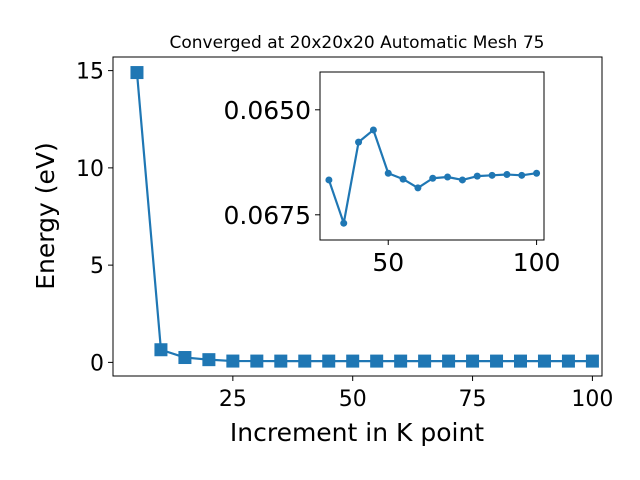 This screenshot has height=480, width=640. What do you see at coordinates (267, 110) in the screenshot?
I see `inset-y-tick-label: 0.0650` at bounding box center [267, 110].